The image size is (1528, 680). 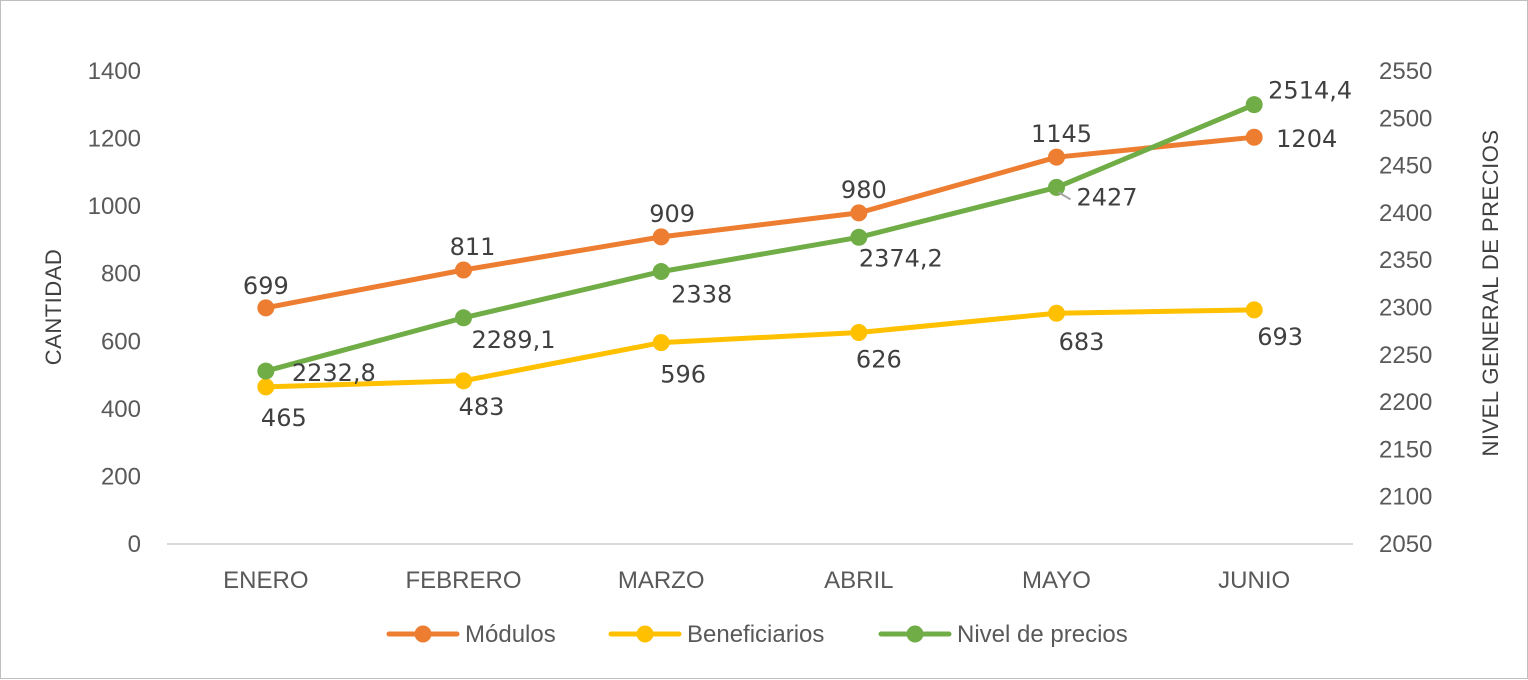 I want to click on data-label: 699, so click(x=266, y=286).